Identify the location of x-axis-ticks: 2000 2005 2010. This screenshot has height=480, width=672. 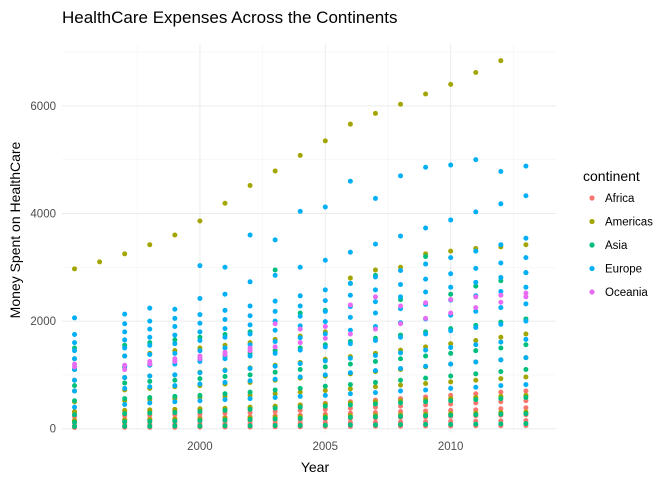
(325, 447).